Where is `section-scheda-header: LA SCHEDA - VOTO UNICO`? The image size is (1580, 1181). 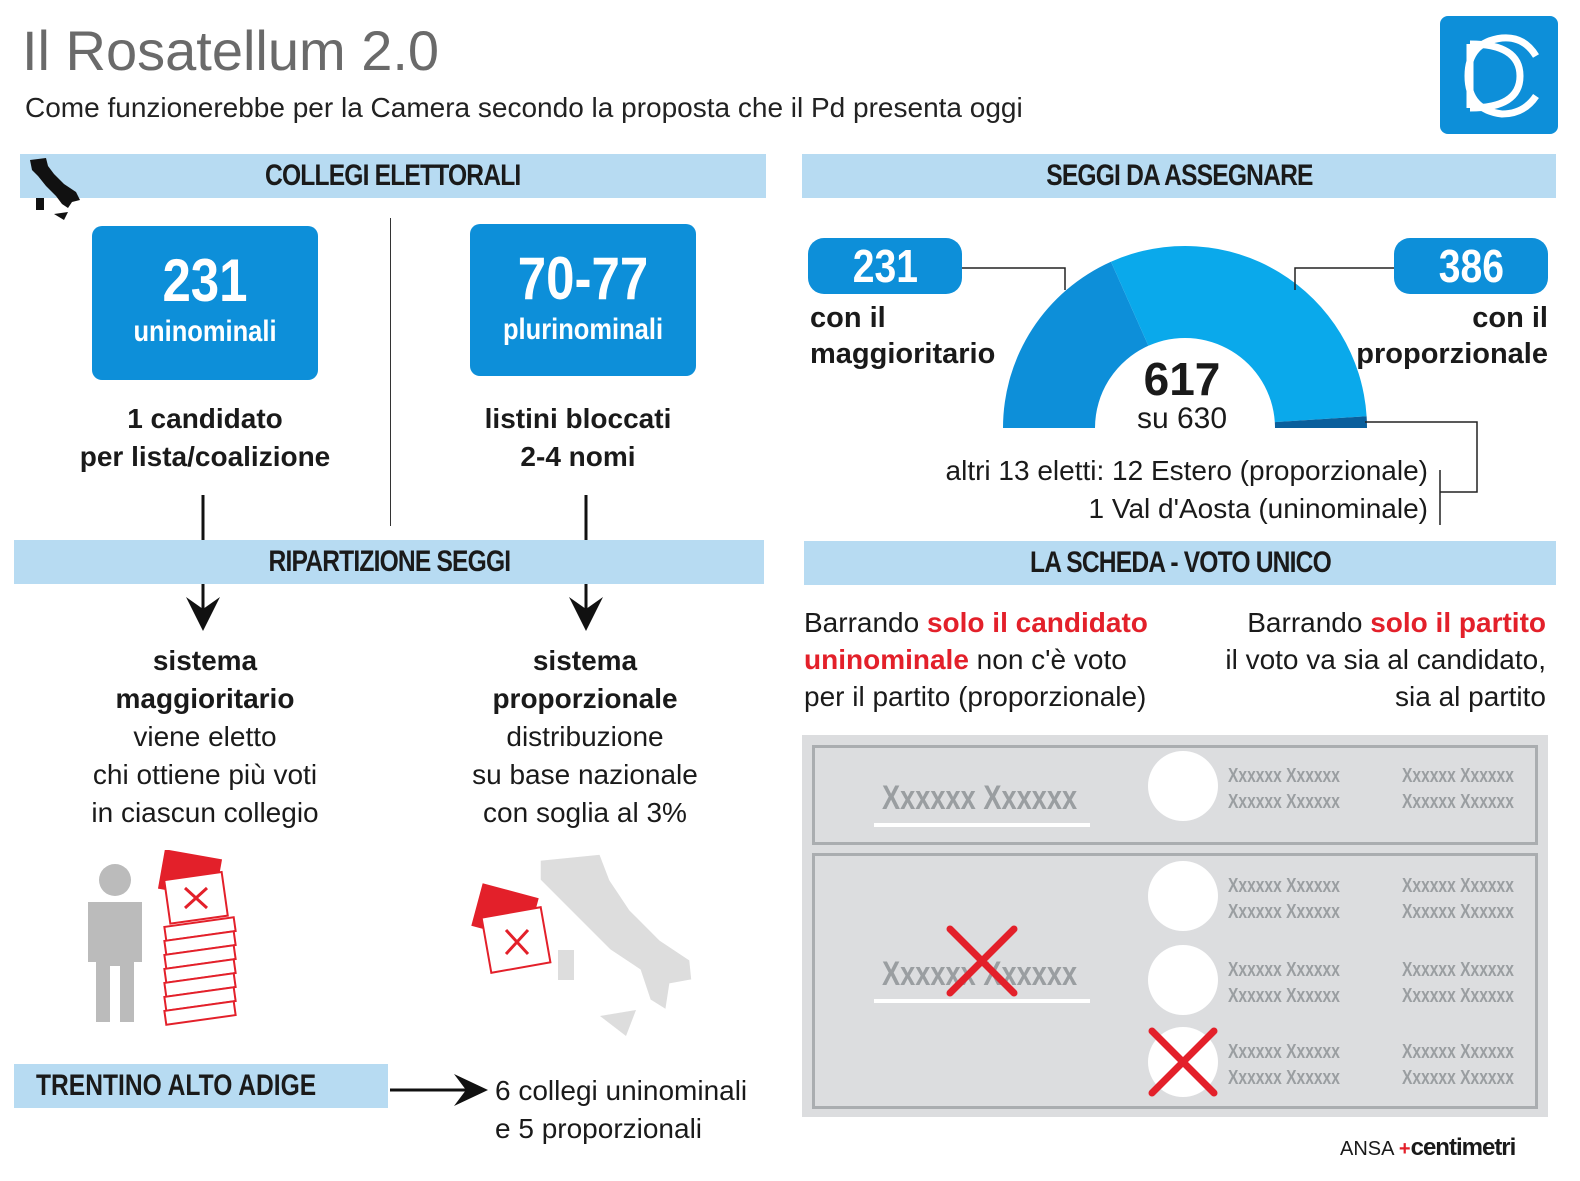
section-scheda-header: LA SCHEDA - VOTO UNICO is located at coordinates (1180, 563).